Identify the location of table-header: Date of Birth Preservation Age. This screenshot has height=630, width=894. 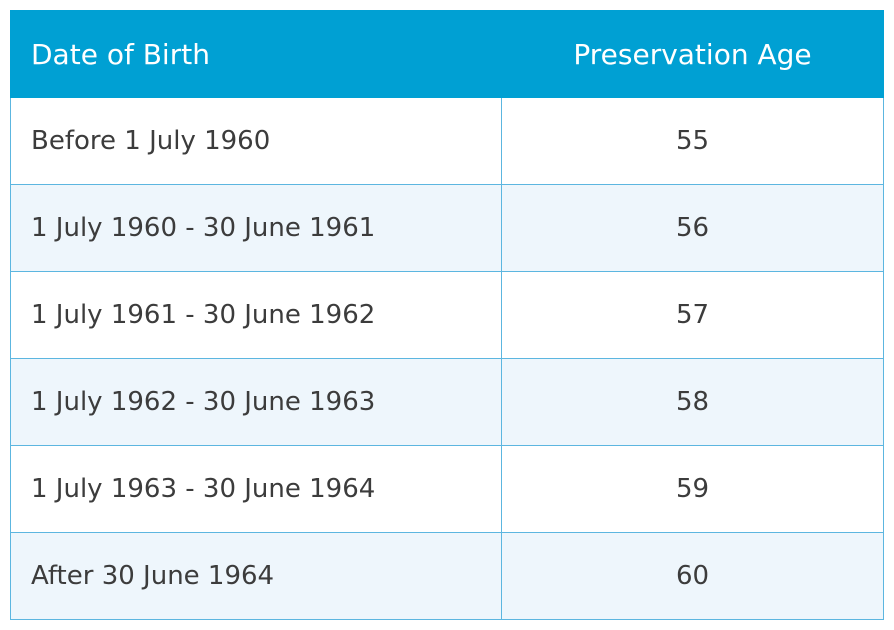
(447, 54).